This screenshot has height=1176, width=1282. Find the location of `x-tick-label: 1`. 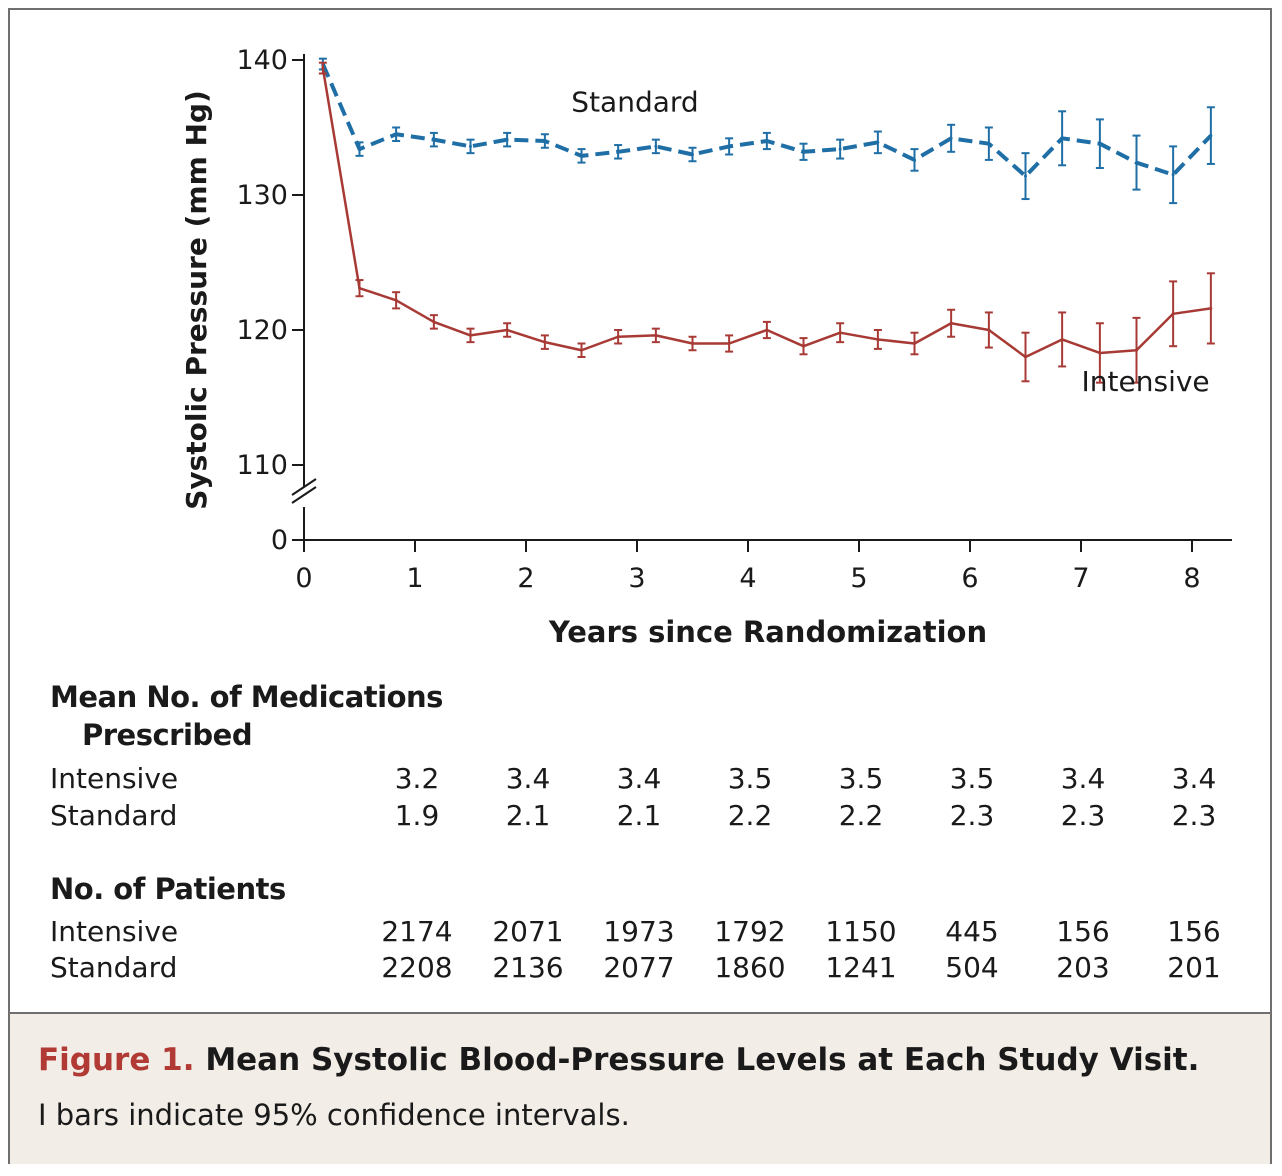

x-tick-label: 1 is located at coordinates (414, 578).